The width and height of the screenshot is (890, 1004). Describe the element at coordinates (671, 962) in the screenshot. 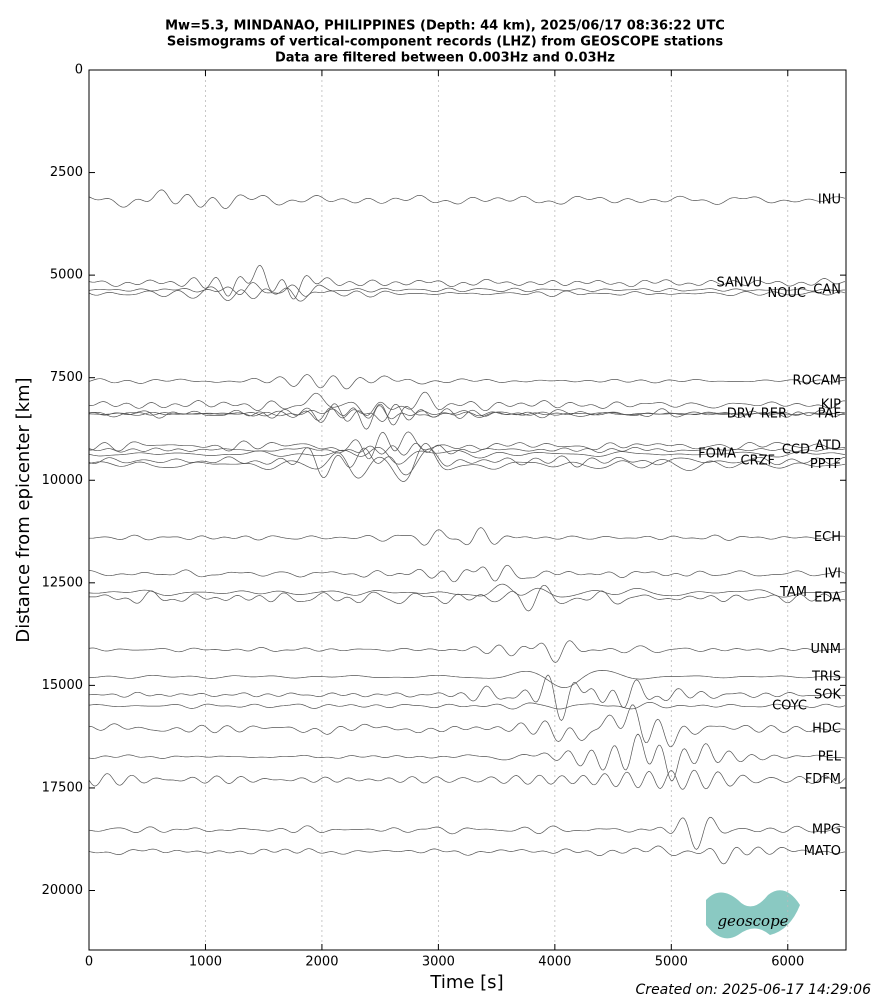

I see `x-tick-label: 5000` at that location.